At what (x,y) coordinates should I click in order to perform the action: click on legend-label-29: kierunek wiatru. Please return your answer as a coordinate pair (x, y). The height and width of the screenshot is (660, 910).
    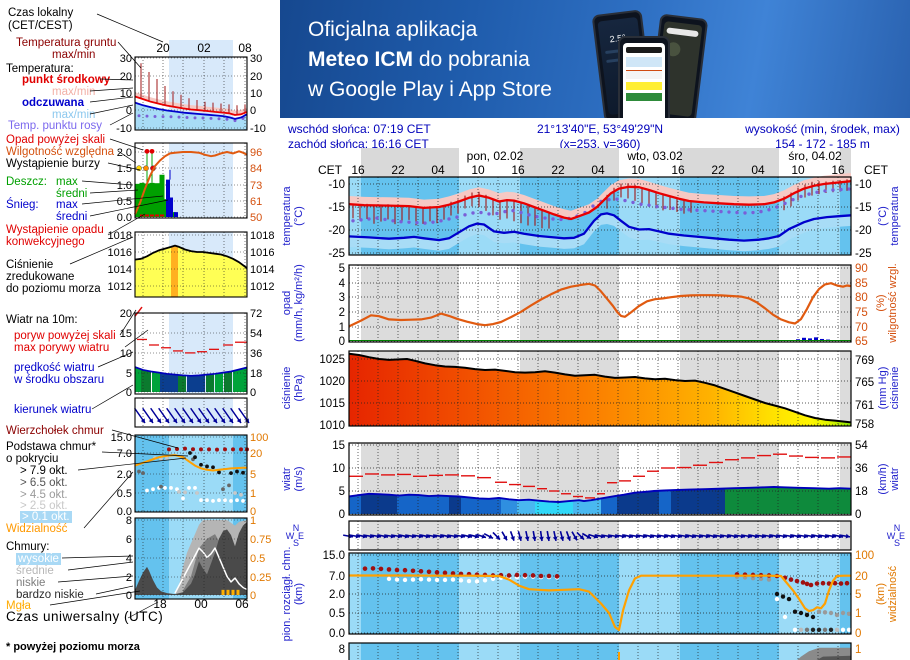
    Looking at the image, I should click on (53, 410).